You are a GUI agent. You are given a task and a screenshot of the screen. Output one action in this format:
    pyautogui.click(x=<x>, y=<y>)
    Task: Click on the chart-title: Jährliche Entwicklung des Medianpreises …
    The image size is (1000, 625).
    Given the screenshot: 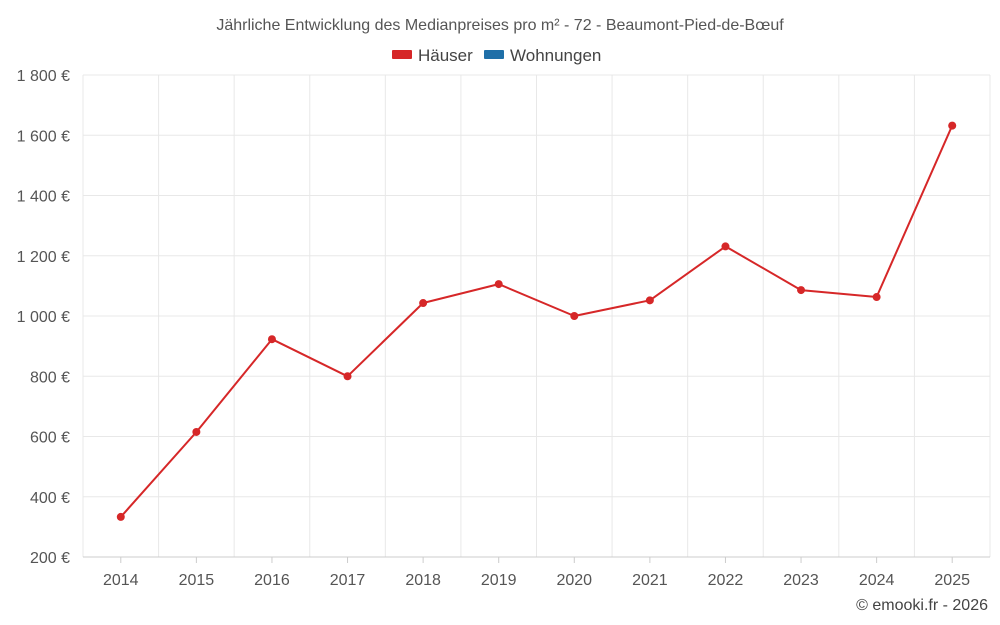 What is the action you would take?
    pyautogui.click(x=500, y=25)
    